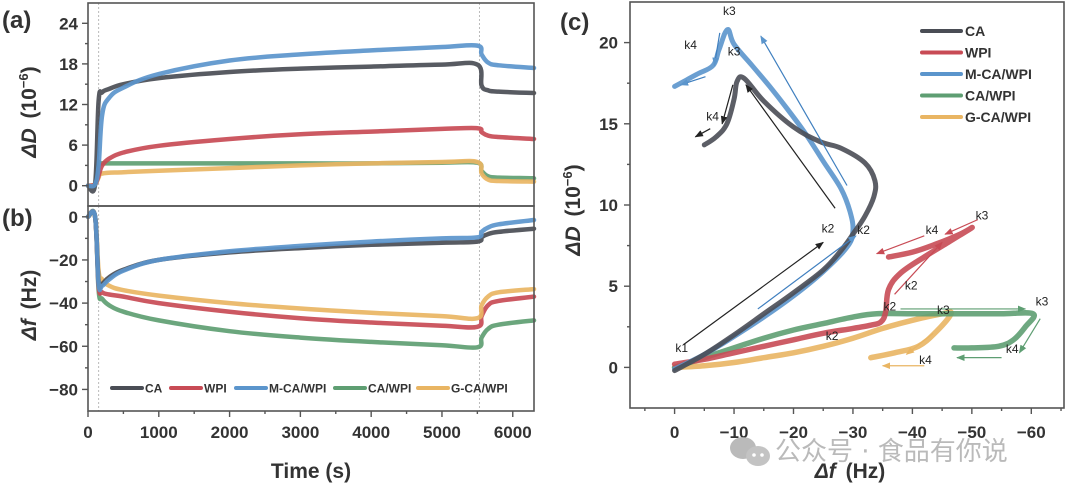 The width and height of the screenshot is (1080, 489). I want to click on y-tick-label: 15, so click(608, 124).